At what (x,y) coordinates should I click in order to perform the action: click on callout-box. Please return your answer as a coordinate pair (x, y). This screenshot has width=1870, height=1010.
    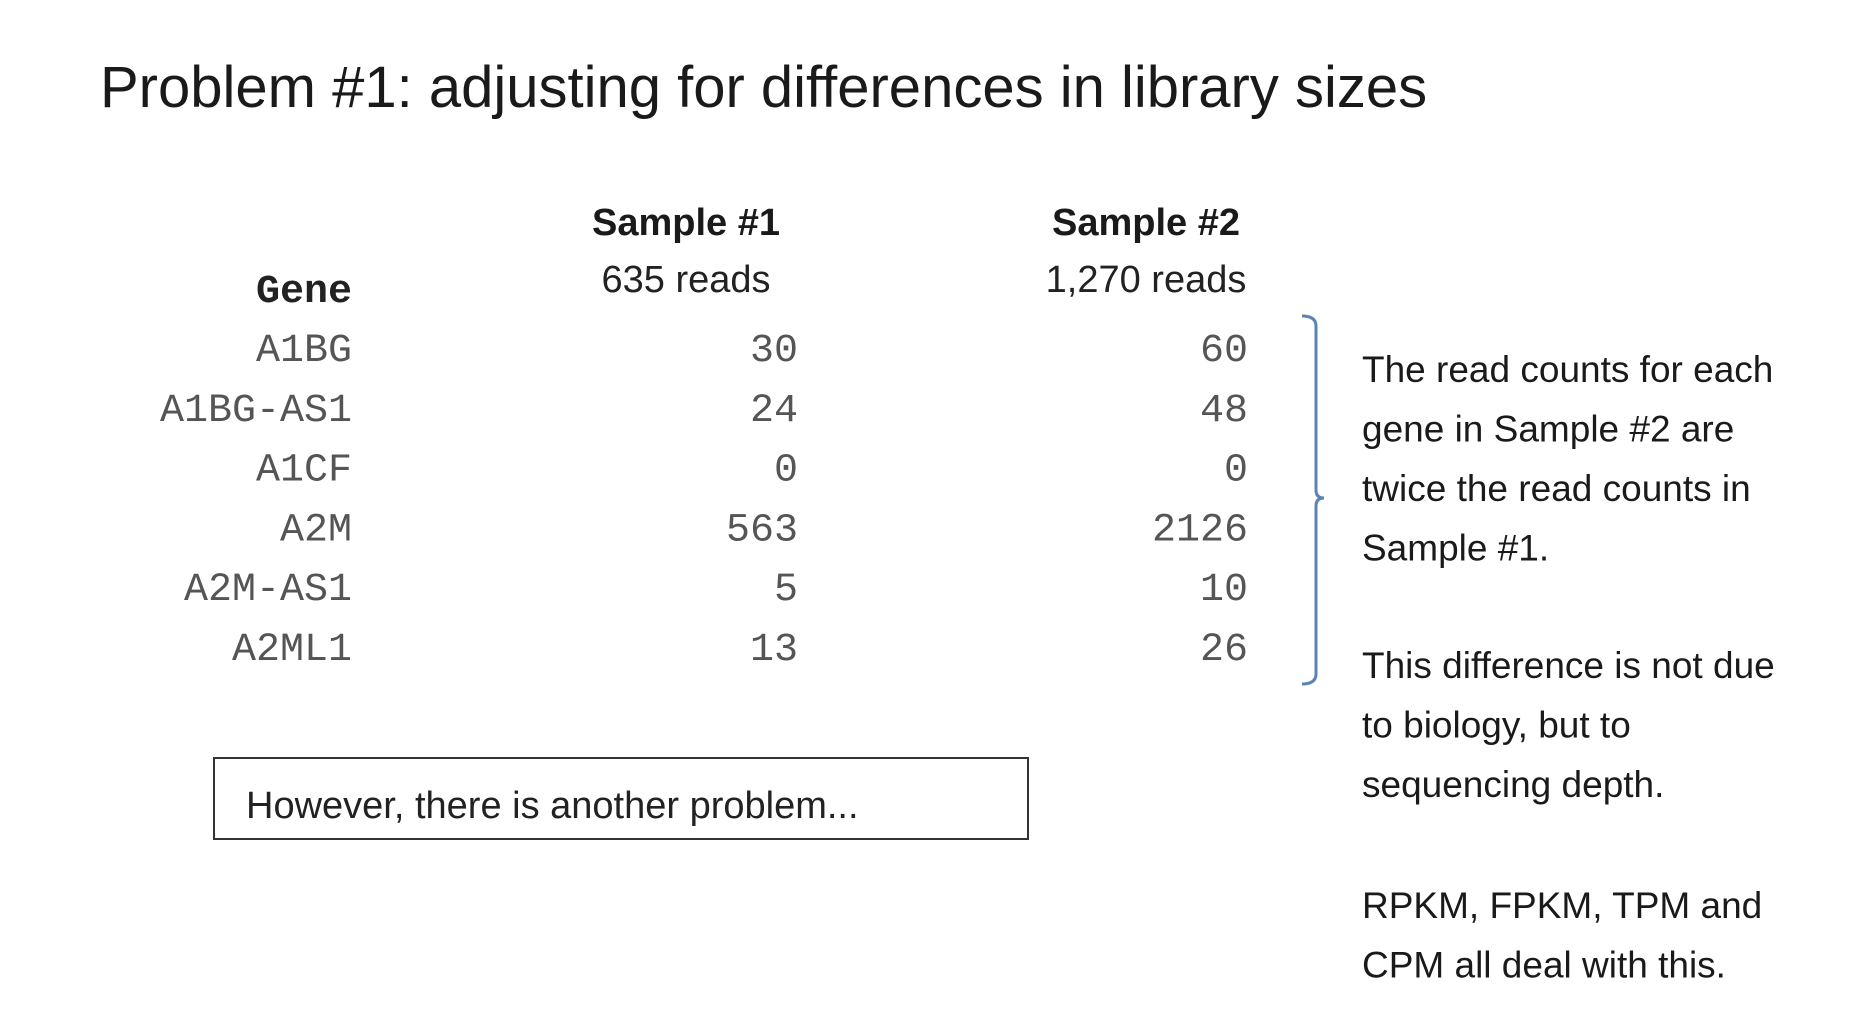
    Looking at the image, I should click on (621, 798).